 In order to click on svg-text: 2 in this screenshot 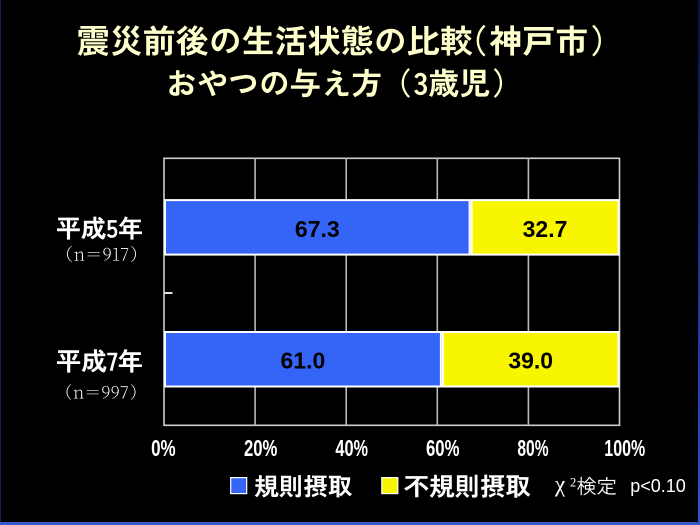, I will do `click(573, 483)`.